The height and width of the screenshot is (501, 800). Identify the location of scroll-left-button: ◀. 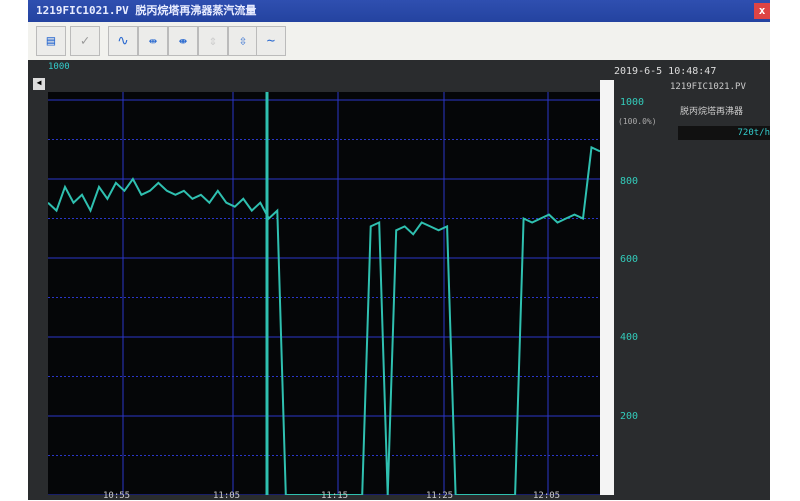
(39, 84).